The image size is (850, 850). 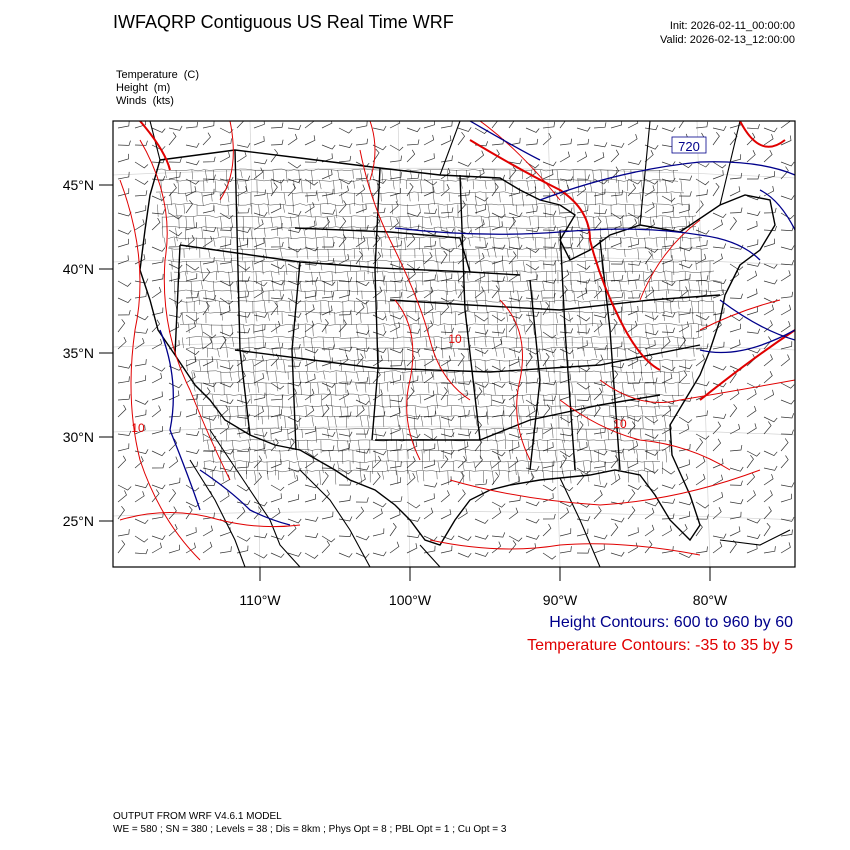 What do you see at coordinates (710, 600) in the screenshot?
I see `lon-label: 80°W` at bounding box center [710, 600].